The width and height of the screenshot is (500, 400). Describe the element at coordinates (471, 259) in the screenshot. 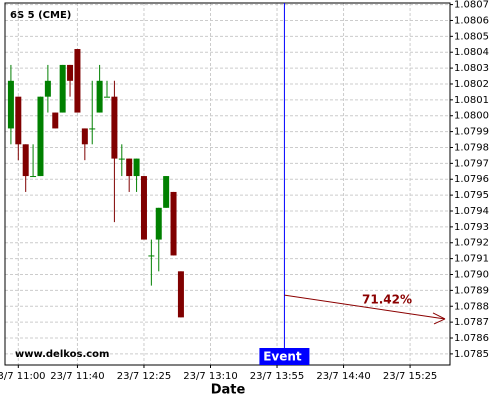

I see `y-tick-label: 1.0791` at that location.